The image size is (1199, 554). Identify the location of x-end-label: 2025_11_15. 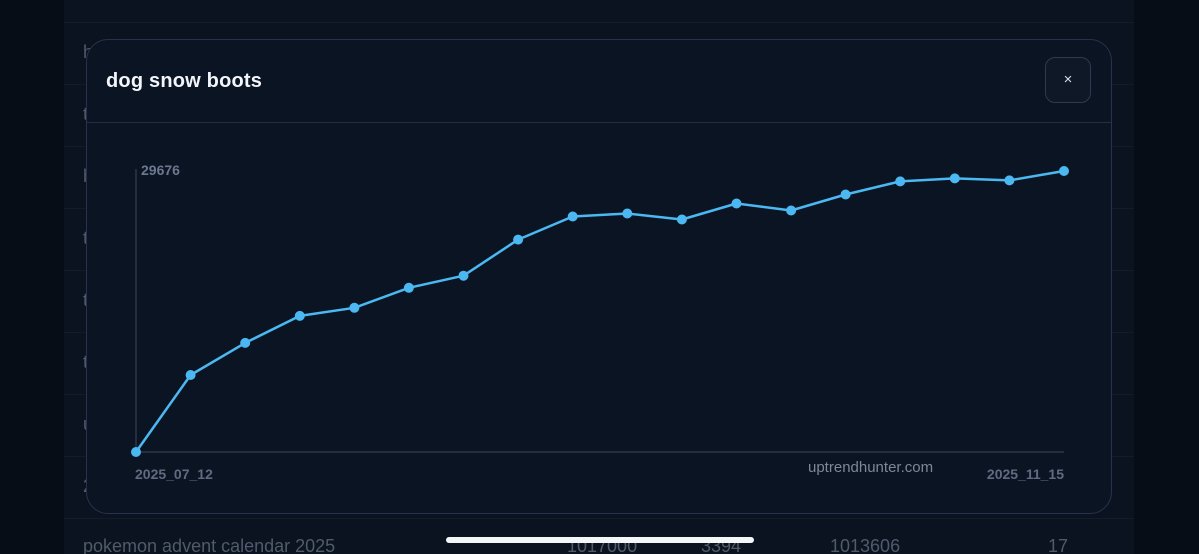
(1025, 474).